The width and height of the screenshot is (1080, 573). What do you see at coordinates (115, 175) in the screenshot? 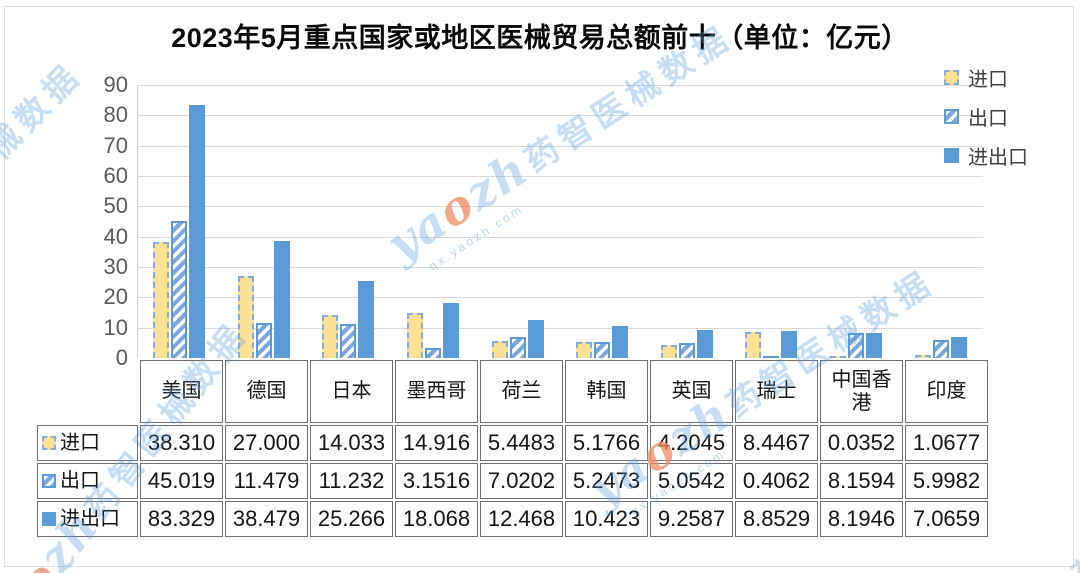
I see `y-tick-label: 60` at bounding box center [115, 175].